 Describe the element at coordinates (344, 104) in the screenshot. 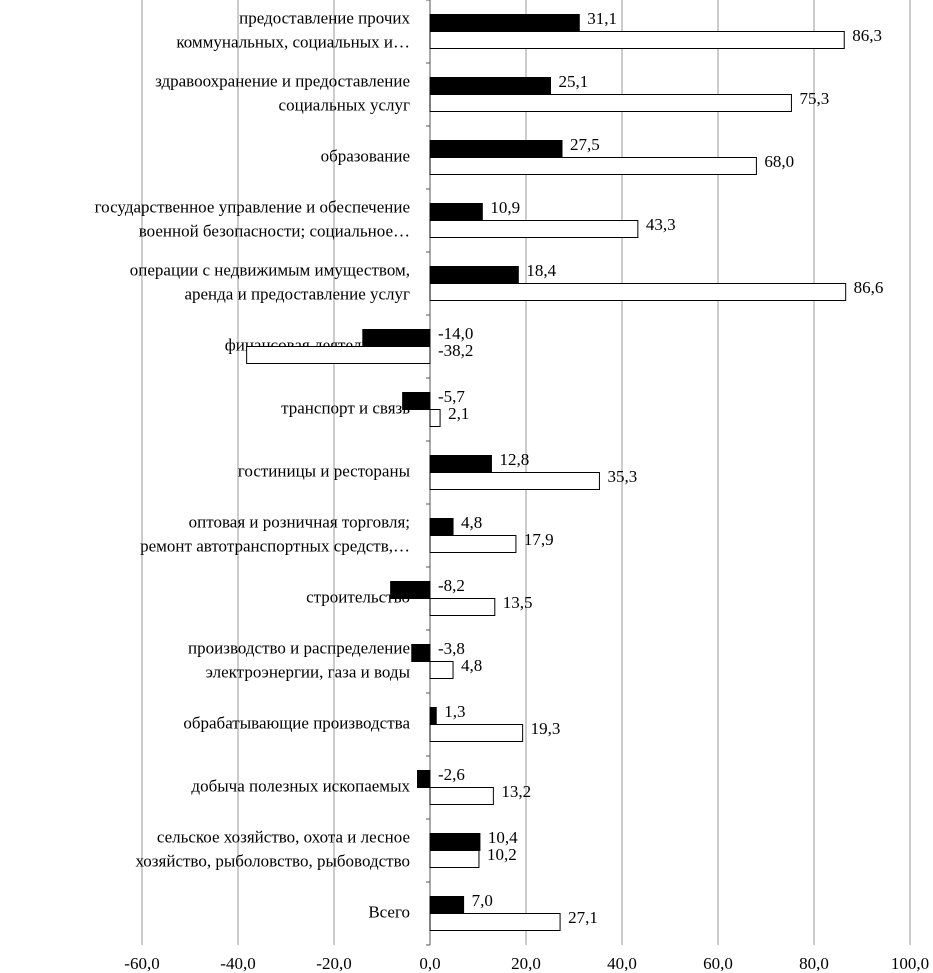

I see `category-label: социальных услуг` at that location.